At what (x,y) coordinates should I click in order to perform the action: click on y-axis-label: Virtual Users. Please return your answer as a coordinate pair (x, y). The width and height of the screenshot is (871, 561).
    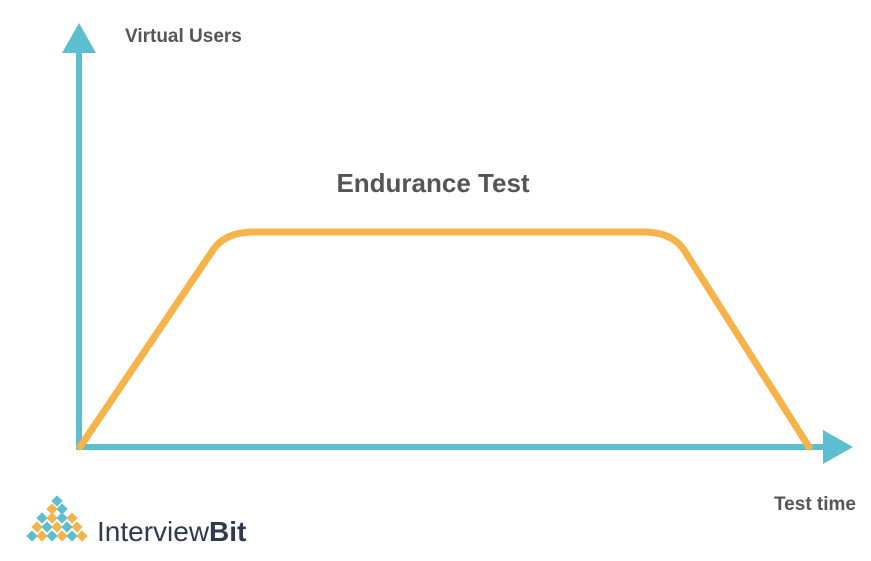
    Looking at the image, I should click on (183, 36).